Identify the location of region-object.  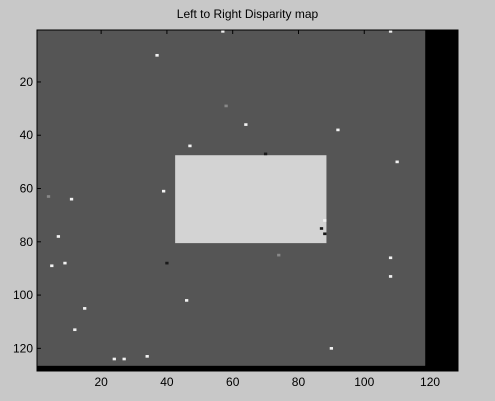
(251, 199).